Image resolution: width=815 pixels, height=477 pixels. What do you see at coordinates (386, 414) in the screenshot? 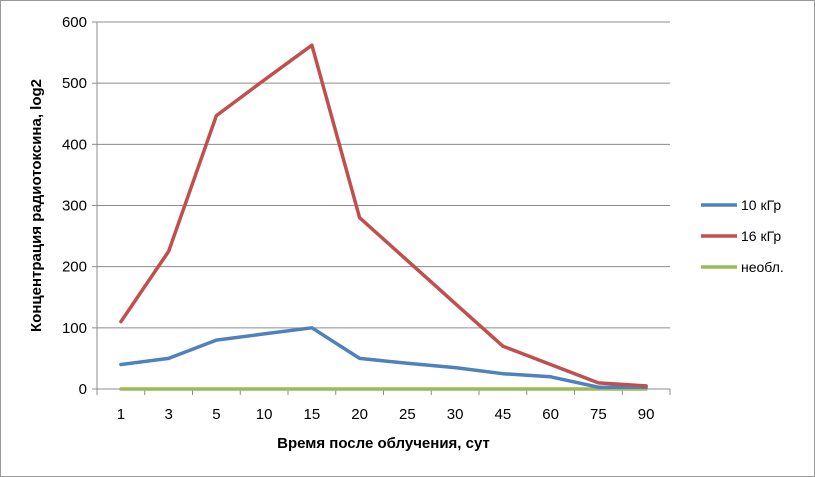
I see `x-tick-labels: 1 3 5 10 15 20 25 30 45 60 75 90` at bounding box center [386, 414].